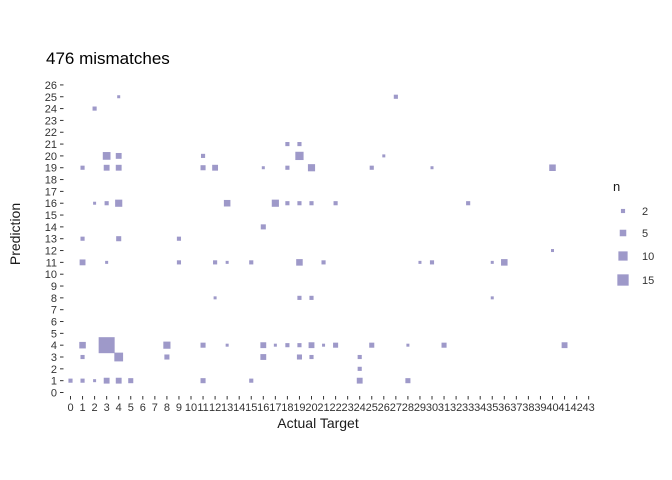  Describe the element at coordinates (54, 287) in the screenshot. I see `y-tick-label: 9` at that location.